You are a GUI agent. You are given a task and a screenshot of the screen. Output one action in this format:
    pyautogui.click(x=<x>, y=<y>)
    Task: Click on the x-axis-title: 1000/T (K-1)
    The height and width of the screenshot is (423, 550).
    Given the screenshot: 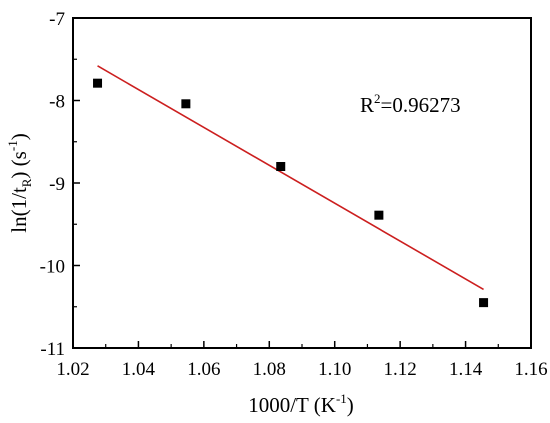 What is the action you would take?
    pyautogui.click(x=301, y=404)
    